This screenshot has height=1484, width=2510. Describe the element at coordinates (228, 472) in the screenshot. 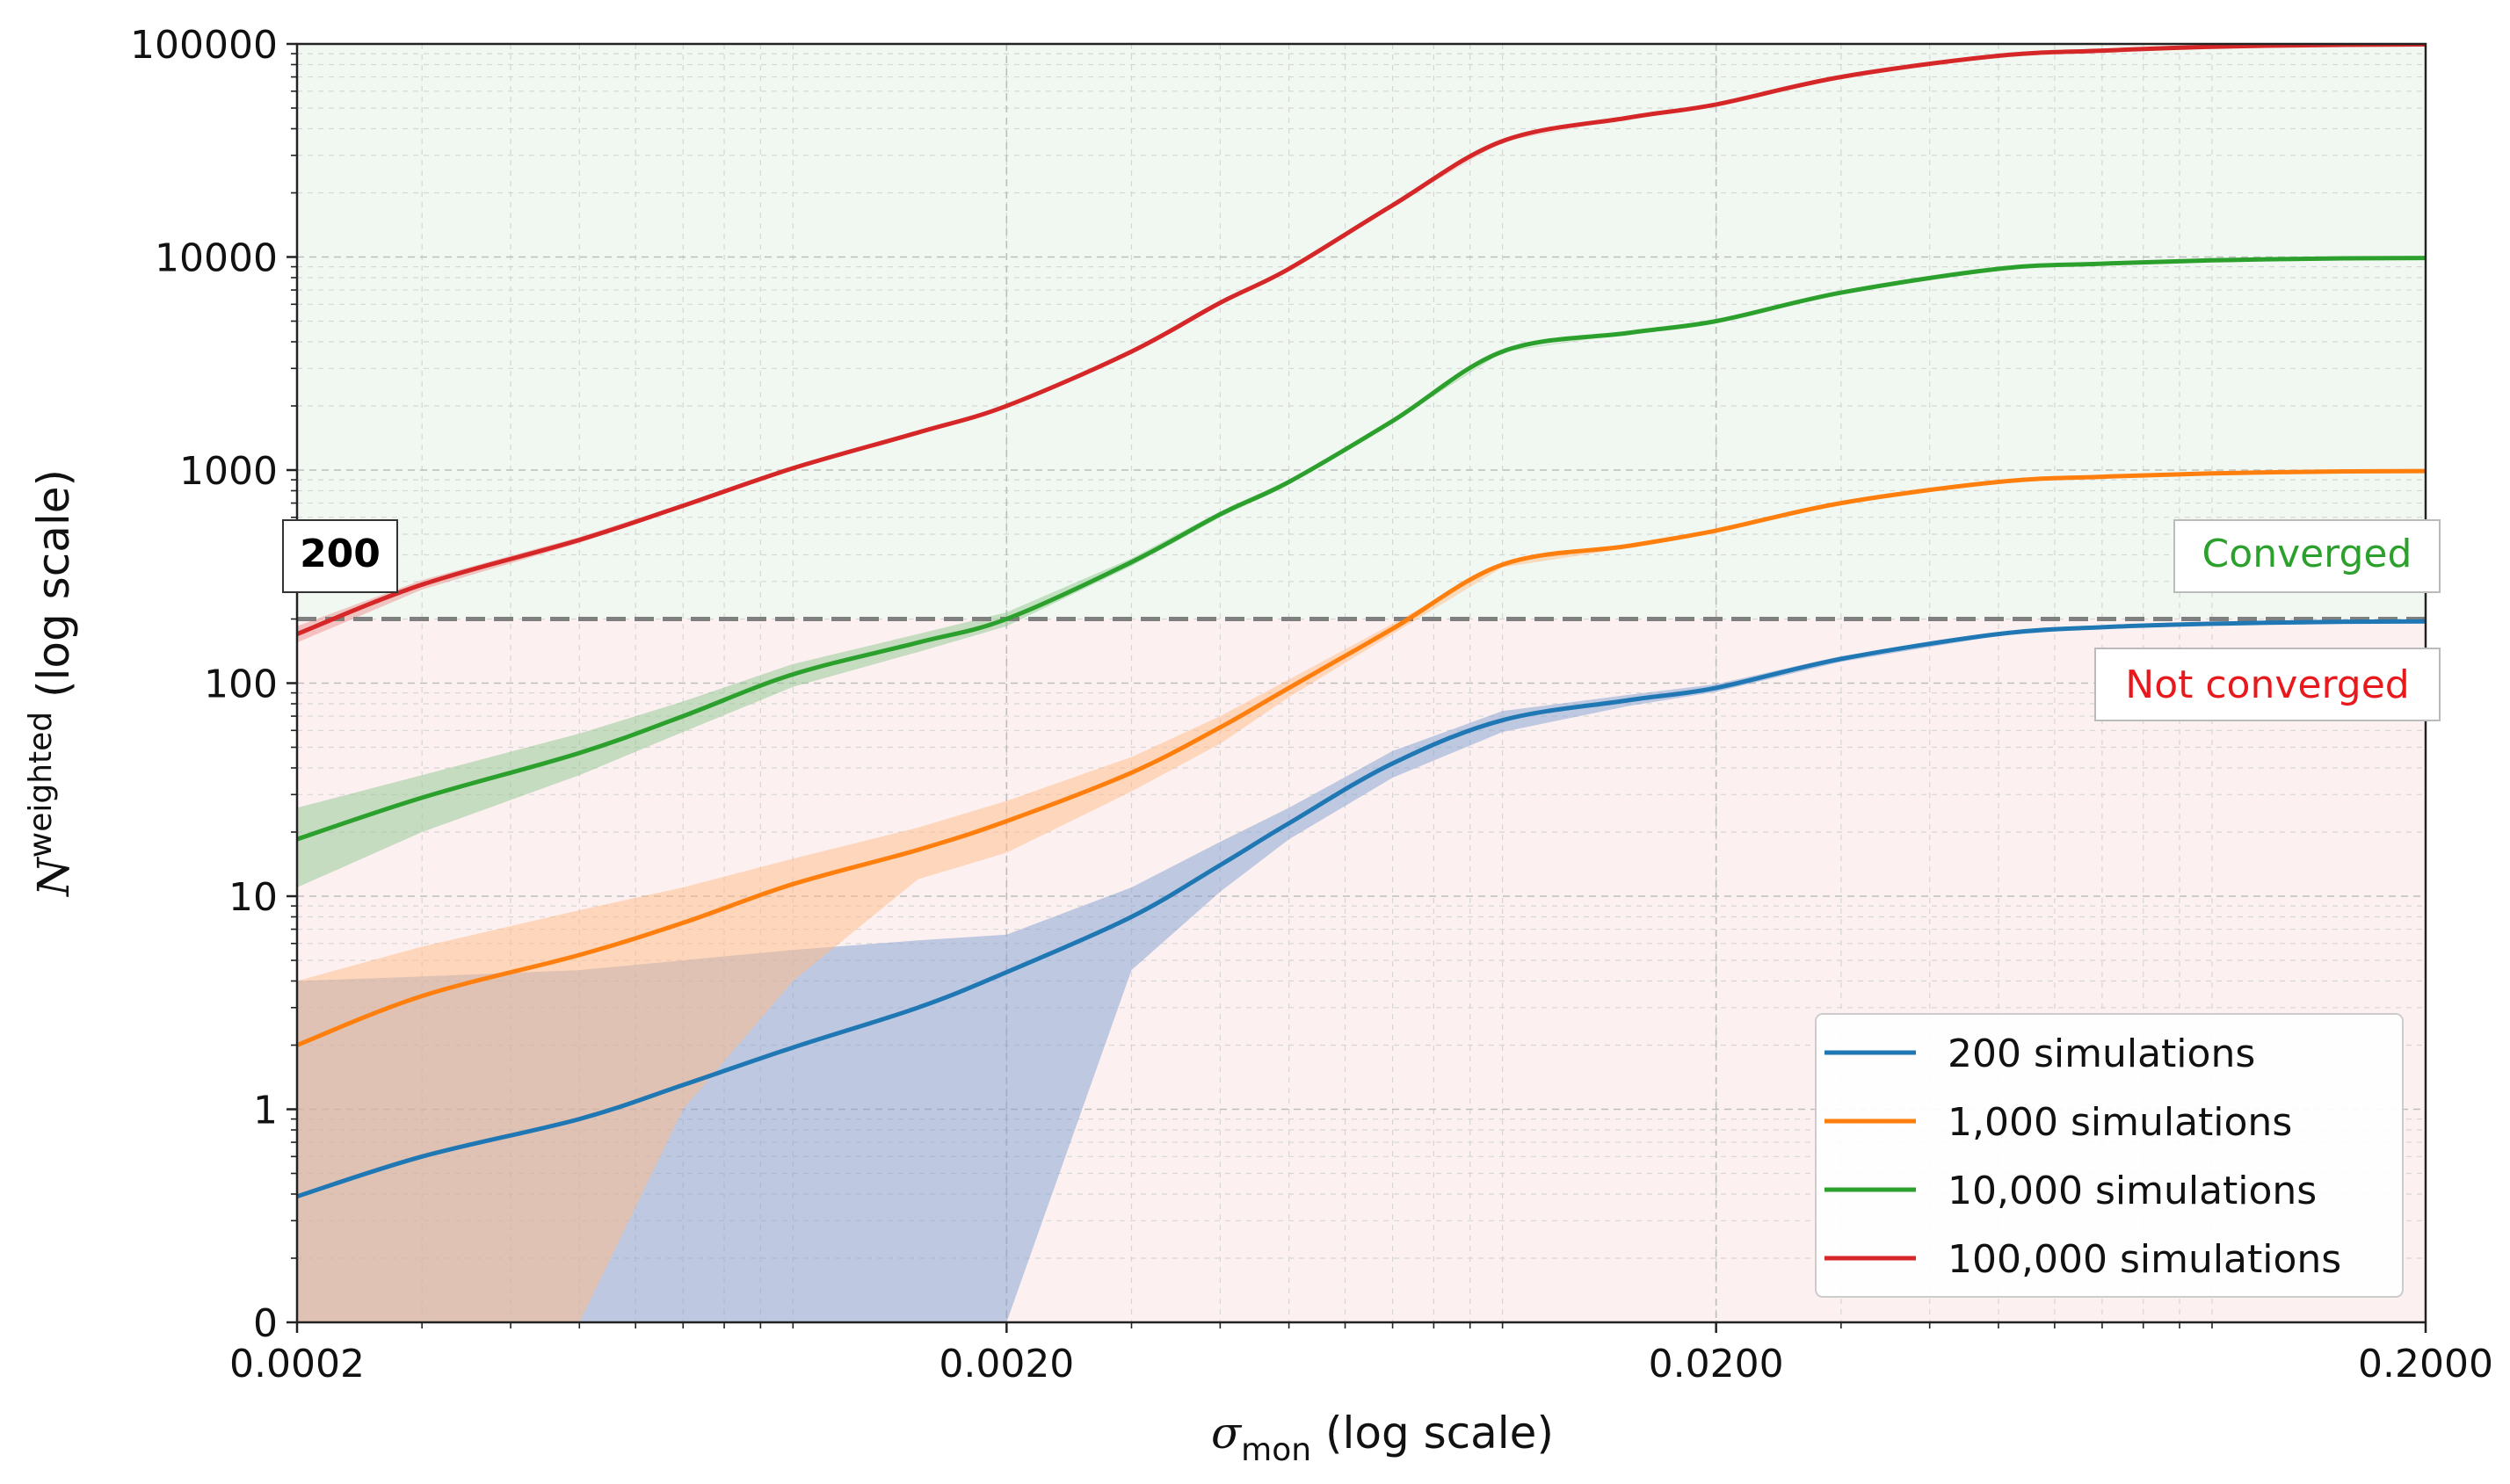

I see `y-tick-label: 1000` at that location.